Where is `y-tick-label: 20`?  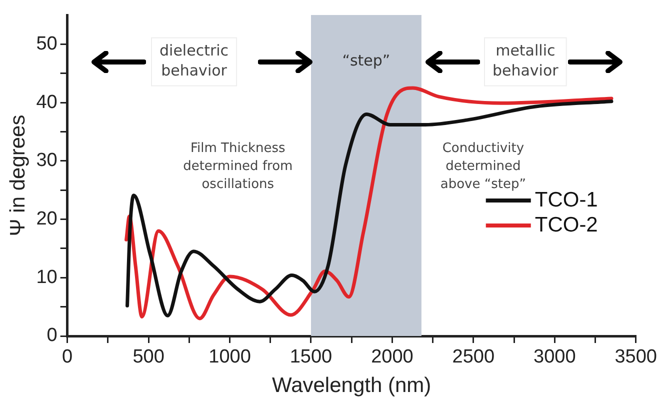
y-tick-label: 20 is located at coordinates (47, 219).